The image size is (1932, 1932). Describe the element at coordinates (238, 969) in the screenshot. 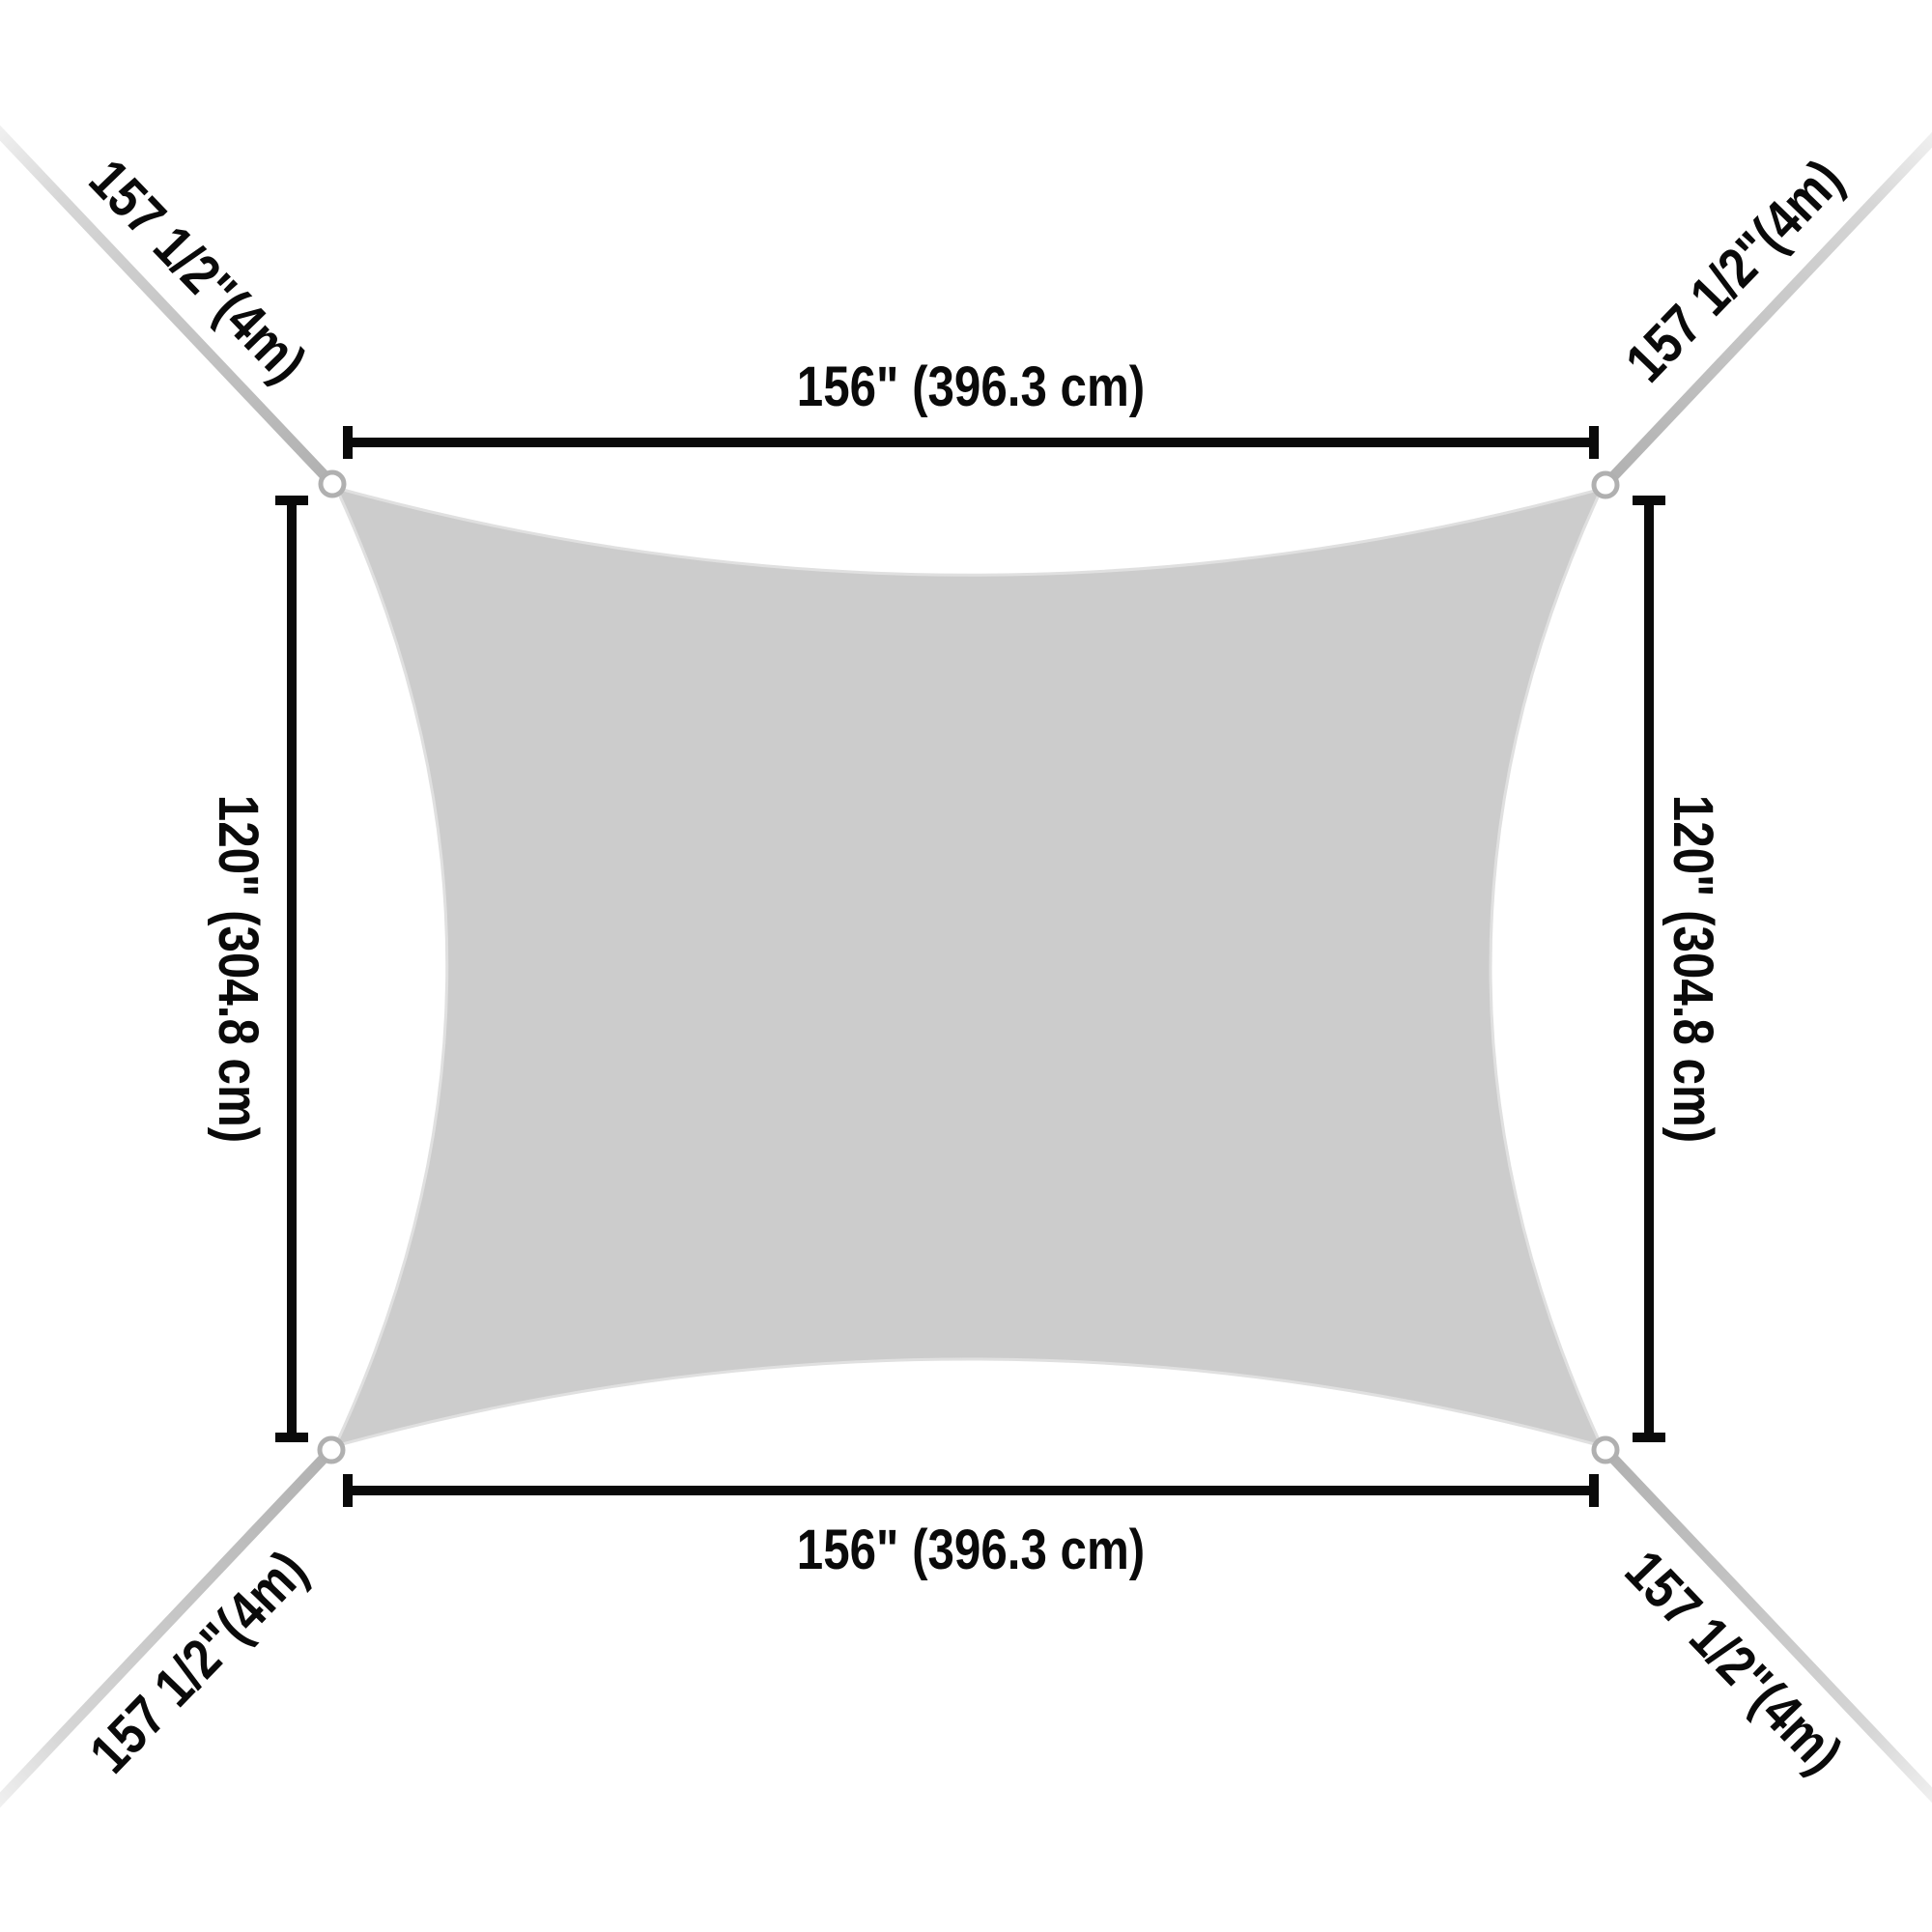

I see `left-edge-dimension-label: 120" (304.8 cm)` at that location.